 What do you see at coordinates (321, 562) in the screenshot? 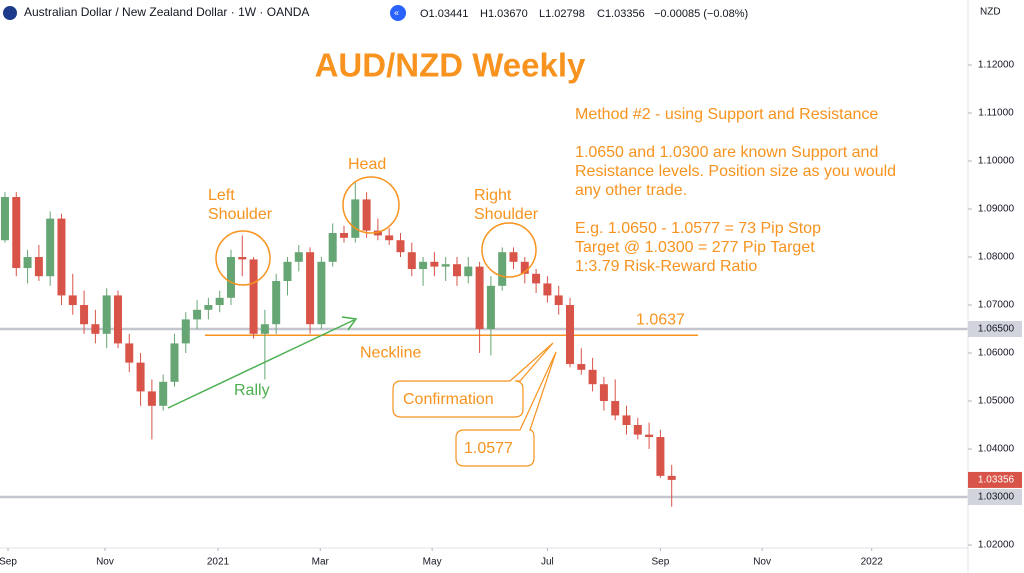
I see `x-tick-label: Mar` at bounding box center [321, 562].